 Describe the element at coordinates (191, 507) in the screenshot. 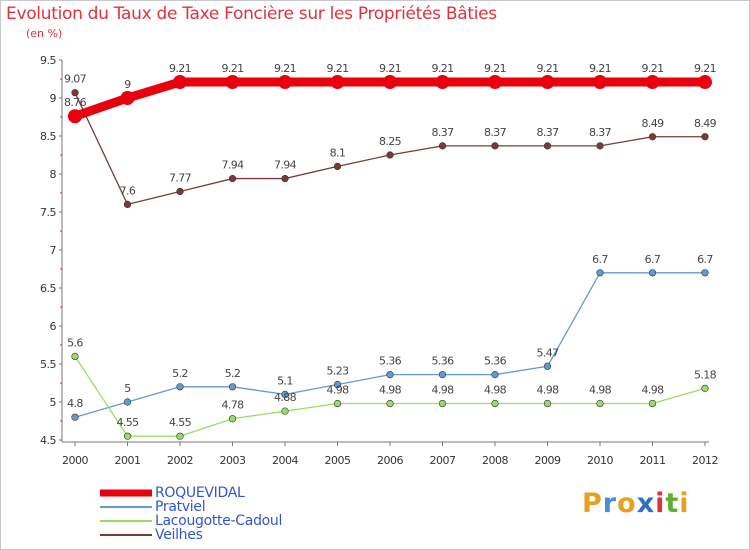

I see `legend-item-pratviel: Pratviel` at that location.